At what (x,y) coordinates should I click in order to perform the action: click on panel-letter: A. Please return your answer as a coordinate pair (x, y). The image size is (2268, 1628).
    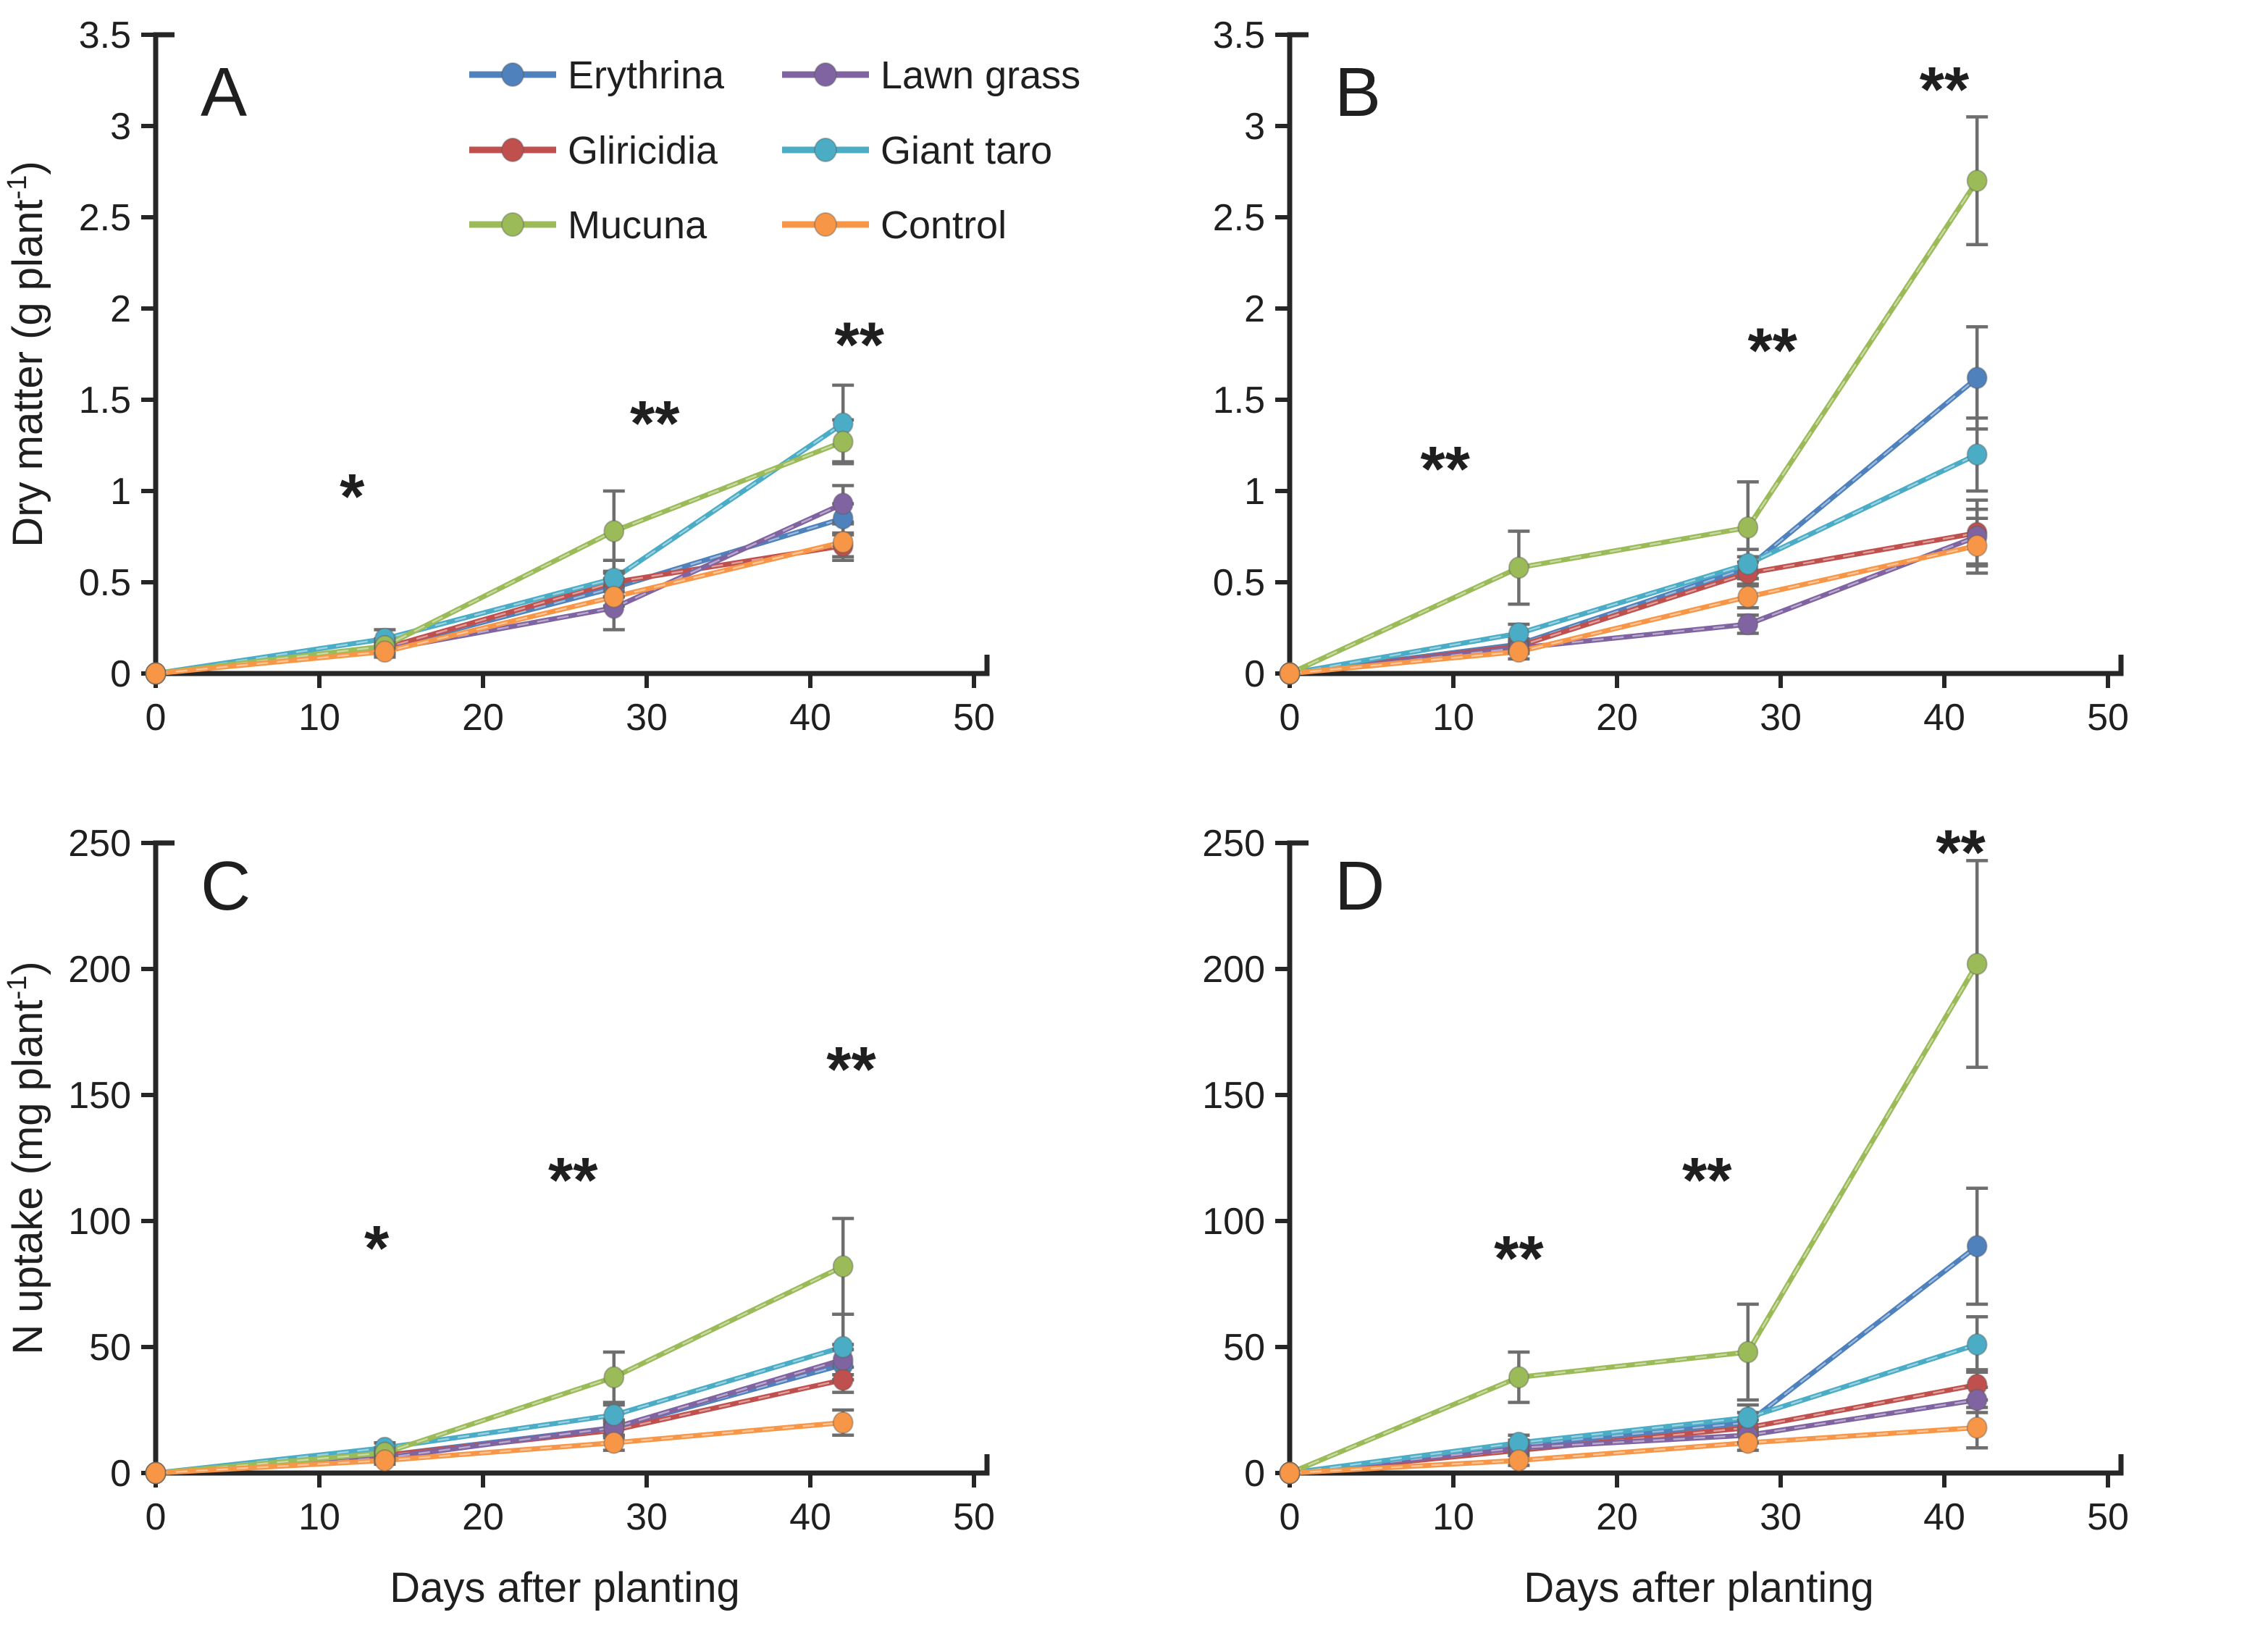
    Looking at the image, I should click on (224, 92).